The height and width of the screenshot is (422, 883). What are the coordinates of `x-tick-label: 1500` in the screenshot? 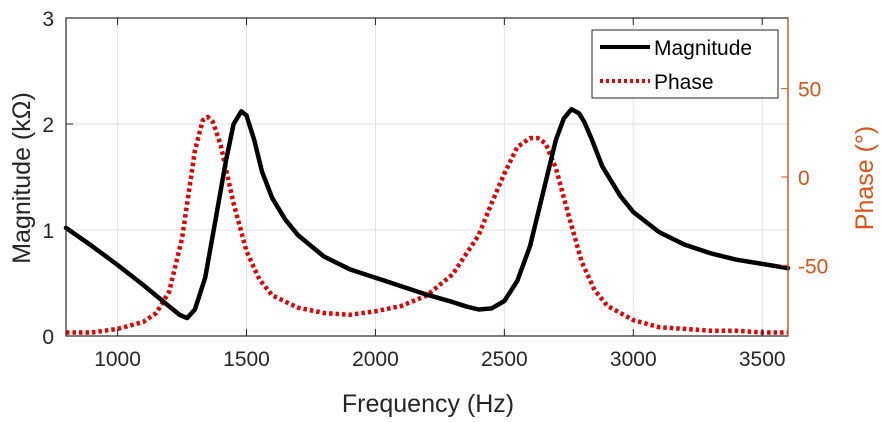 It's located at (246, 359).